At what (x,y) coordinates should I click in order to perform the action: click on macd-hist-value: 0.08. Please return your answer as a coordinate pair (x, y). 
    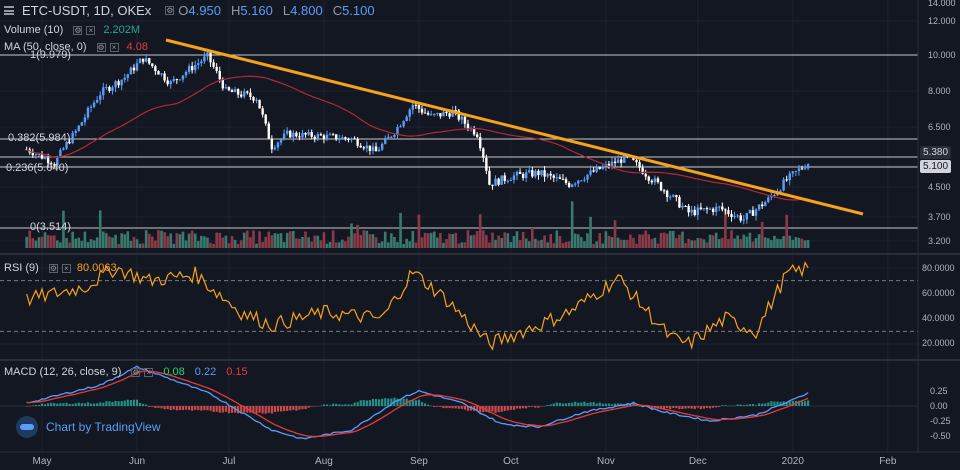
    Looking at the image, I should click on (174, 372).